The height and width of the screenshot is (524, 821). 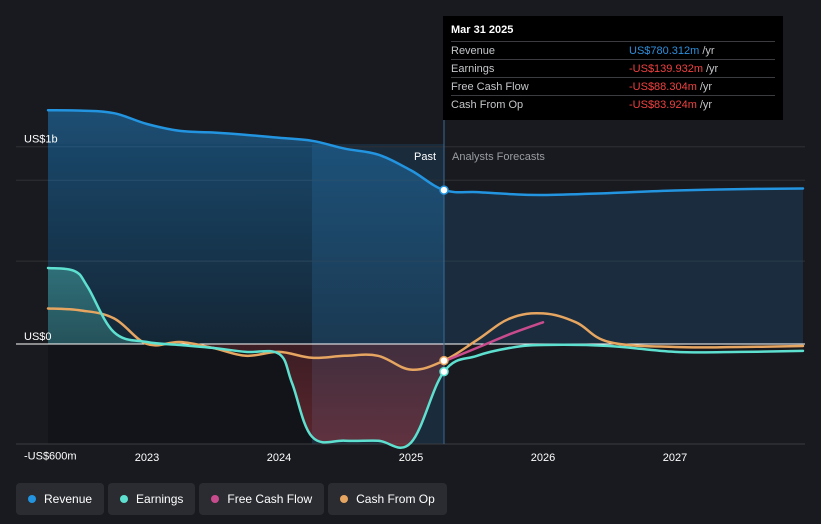 What do you see at coordinates (613, 50) in the screenshot?
I see `tooltip-row-revenue: Revenue US$780.312m /yr` at bounding box center [613, 50].